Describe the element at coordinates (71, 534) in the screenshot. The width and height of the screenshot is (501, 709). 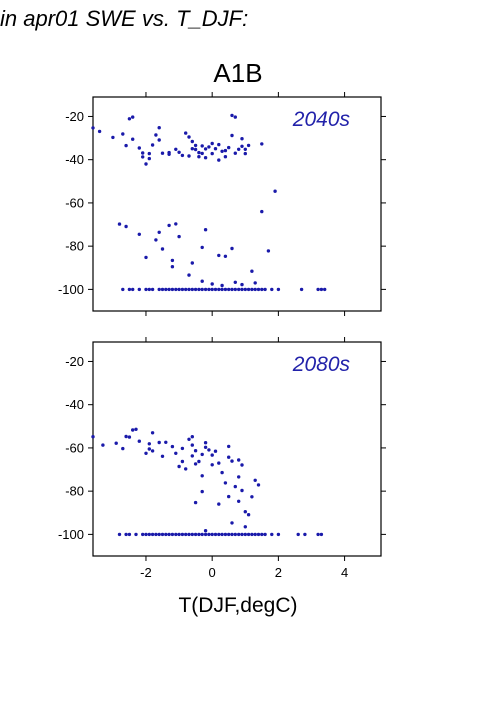
I see `y-tick-label: -100` at that location.